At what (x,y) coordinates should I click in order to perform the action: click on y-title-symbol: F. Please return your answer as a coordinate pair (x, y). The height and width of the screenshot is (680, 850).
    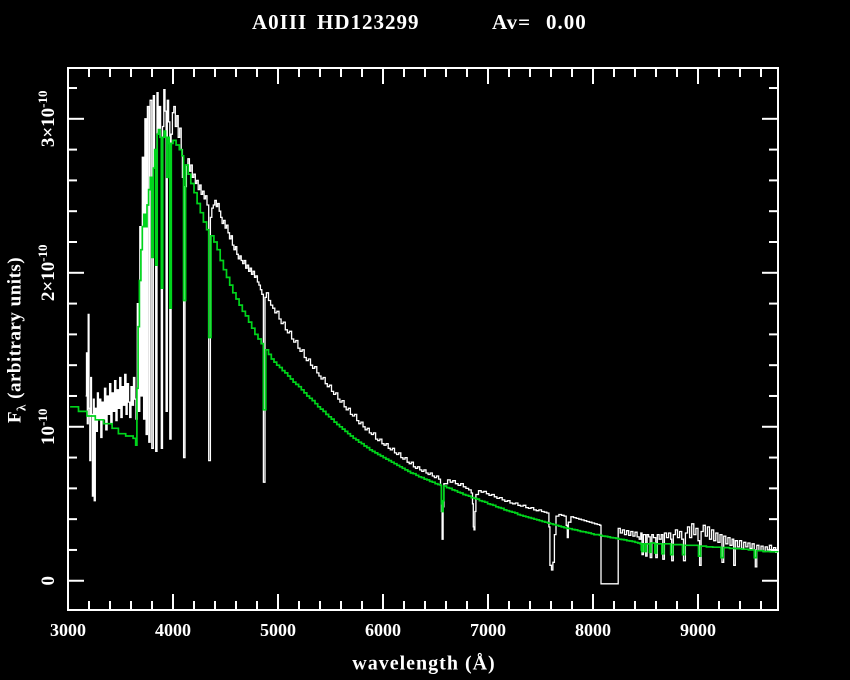
    Looking at the image, I should click on (15, 417).